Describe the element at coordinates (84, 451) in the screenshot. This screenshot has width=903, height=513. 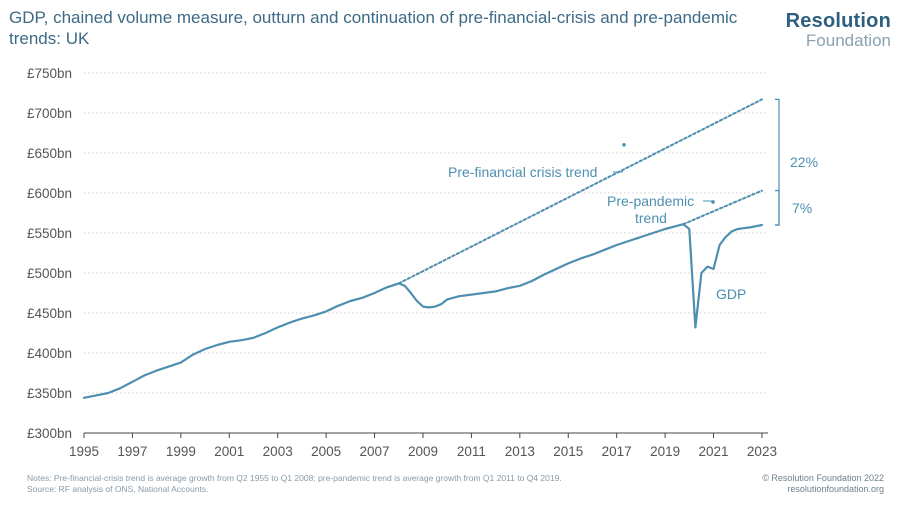
I see `x-tick-label: 1995` at that location.